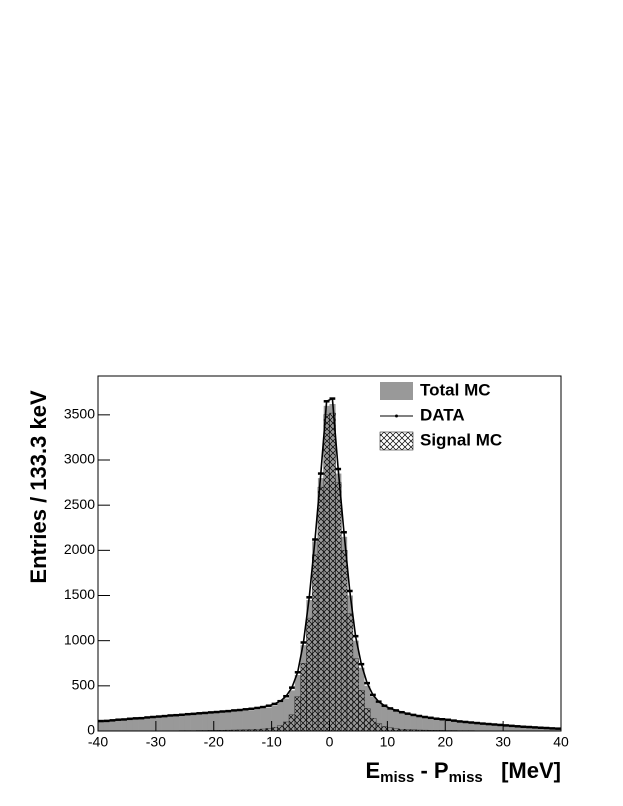  What do you see at coordinates (156, 742) in the screenshot?
I see `x-tick-label: -30` at bounding box center [156, 742].